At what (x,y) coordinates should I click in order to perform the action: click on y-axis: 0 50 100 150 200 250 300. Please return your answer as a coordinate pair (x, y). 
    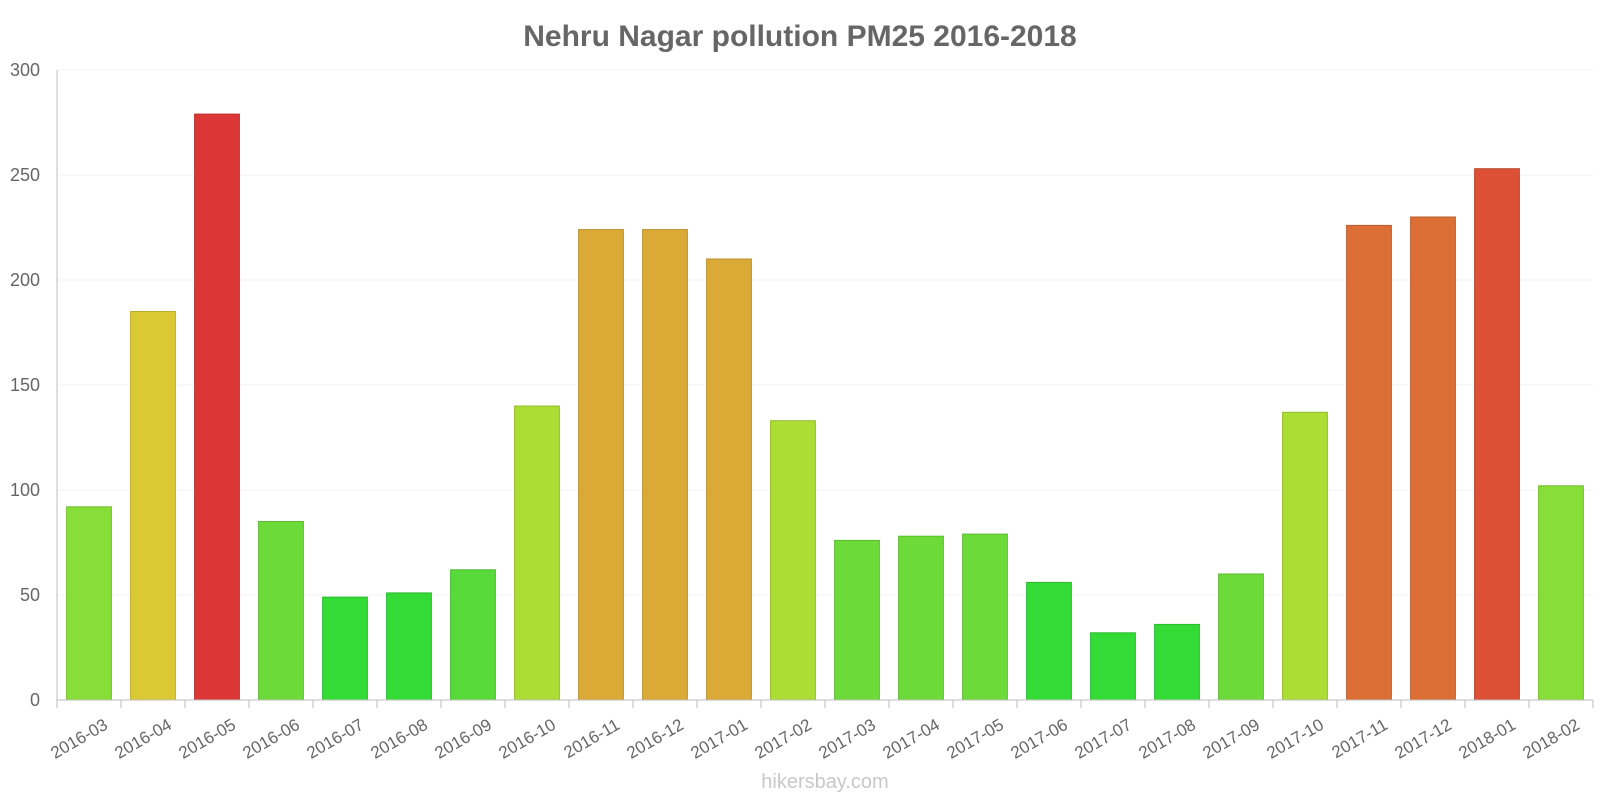
    Looking at the image, I should click on (34, 385).